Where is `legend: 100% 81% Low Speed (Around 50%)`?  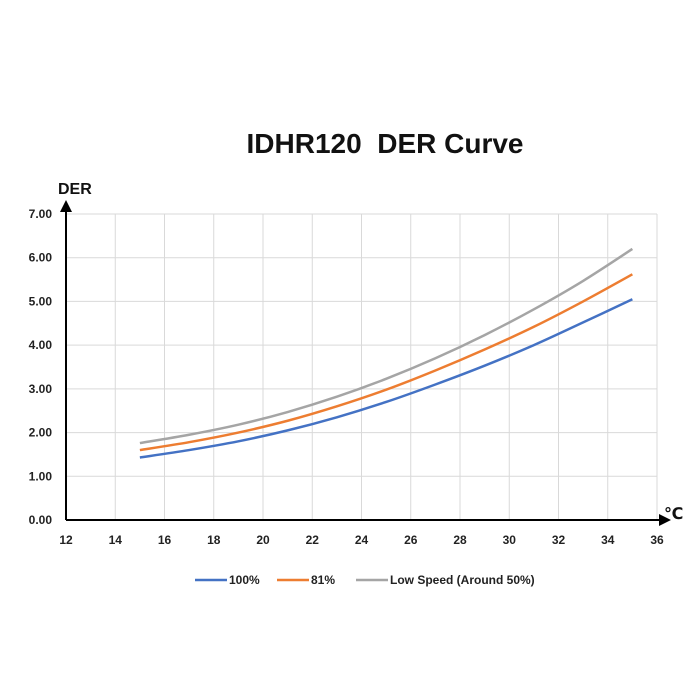
legend: 100% 81% Low Speed (Around 50%) is located at coordinates (365, 580).